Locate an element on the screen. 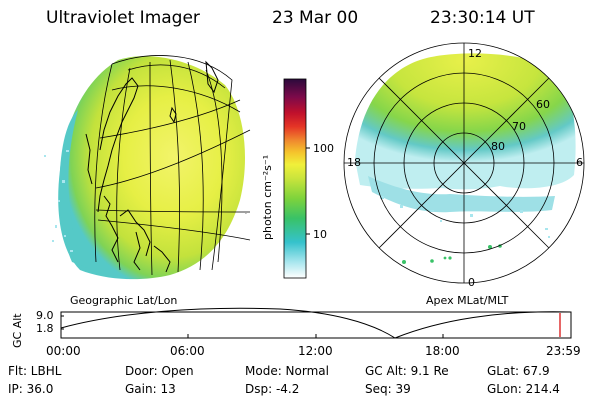 Image resolution: width=600 pixels, height=400 pixels. colorbar is located at coordinates (296, 178).